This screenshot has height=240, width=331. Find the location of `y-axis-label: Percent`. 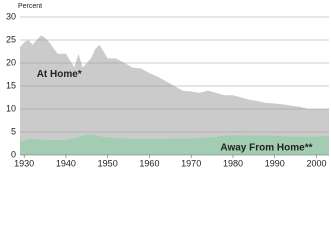

y-axis-label: Percent is located at coordinates (30, 6).